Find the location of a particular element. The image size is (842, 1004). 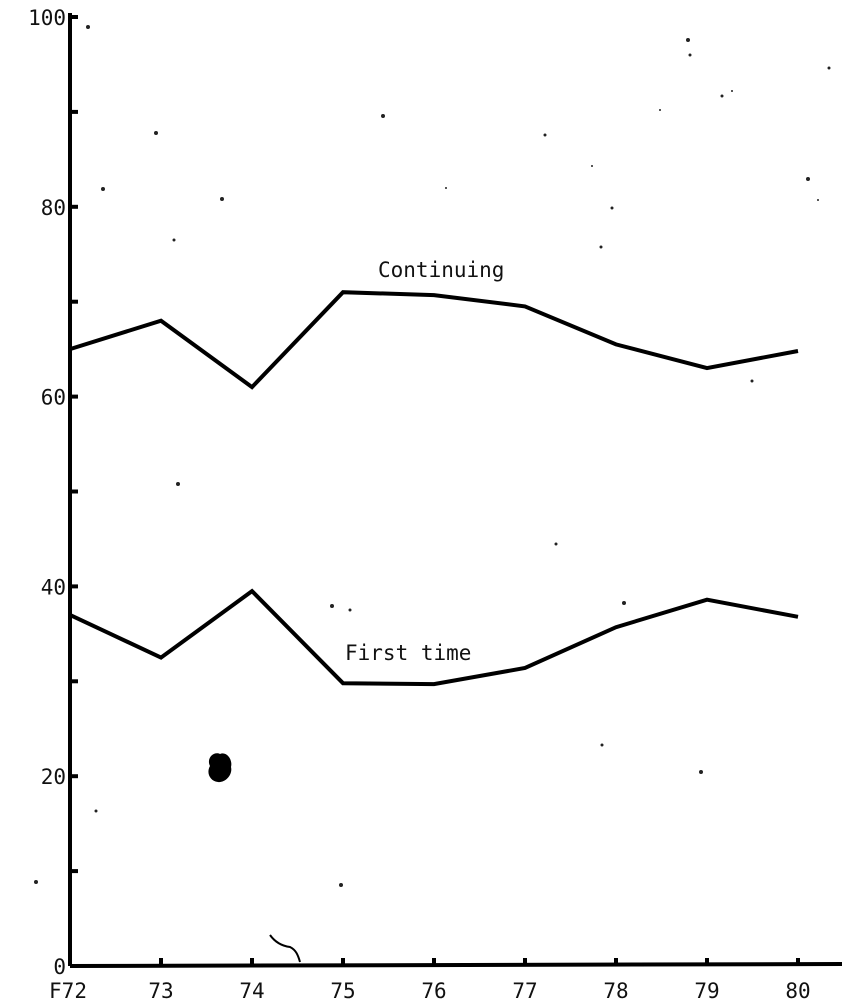

y-tick-label: 60 is located at coordinates (53, 398).